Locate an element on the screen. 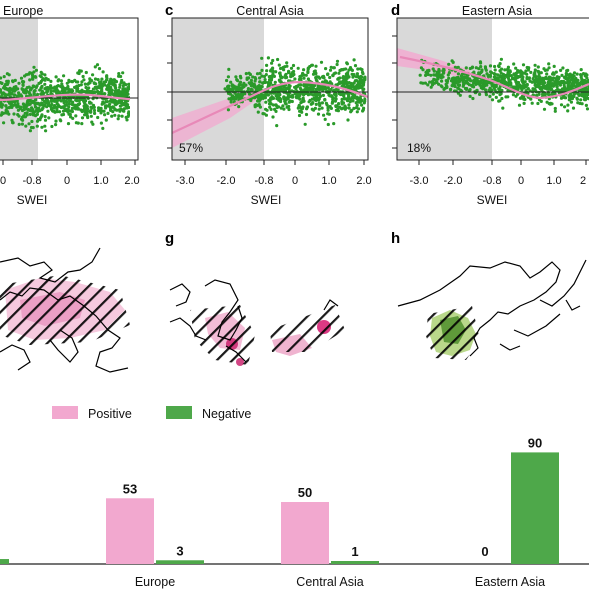 The height and width of the screenshot is (589, 589). bar-value-label: 50 is located at coordinates (305, 492).